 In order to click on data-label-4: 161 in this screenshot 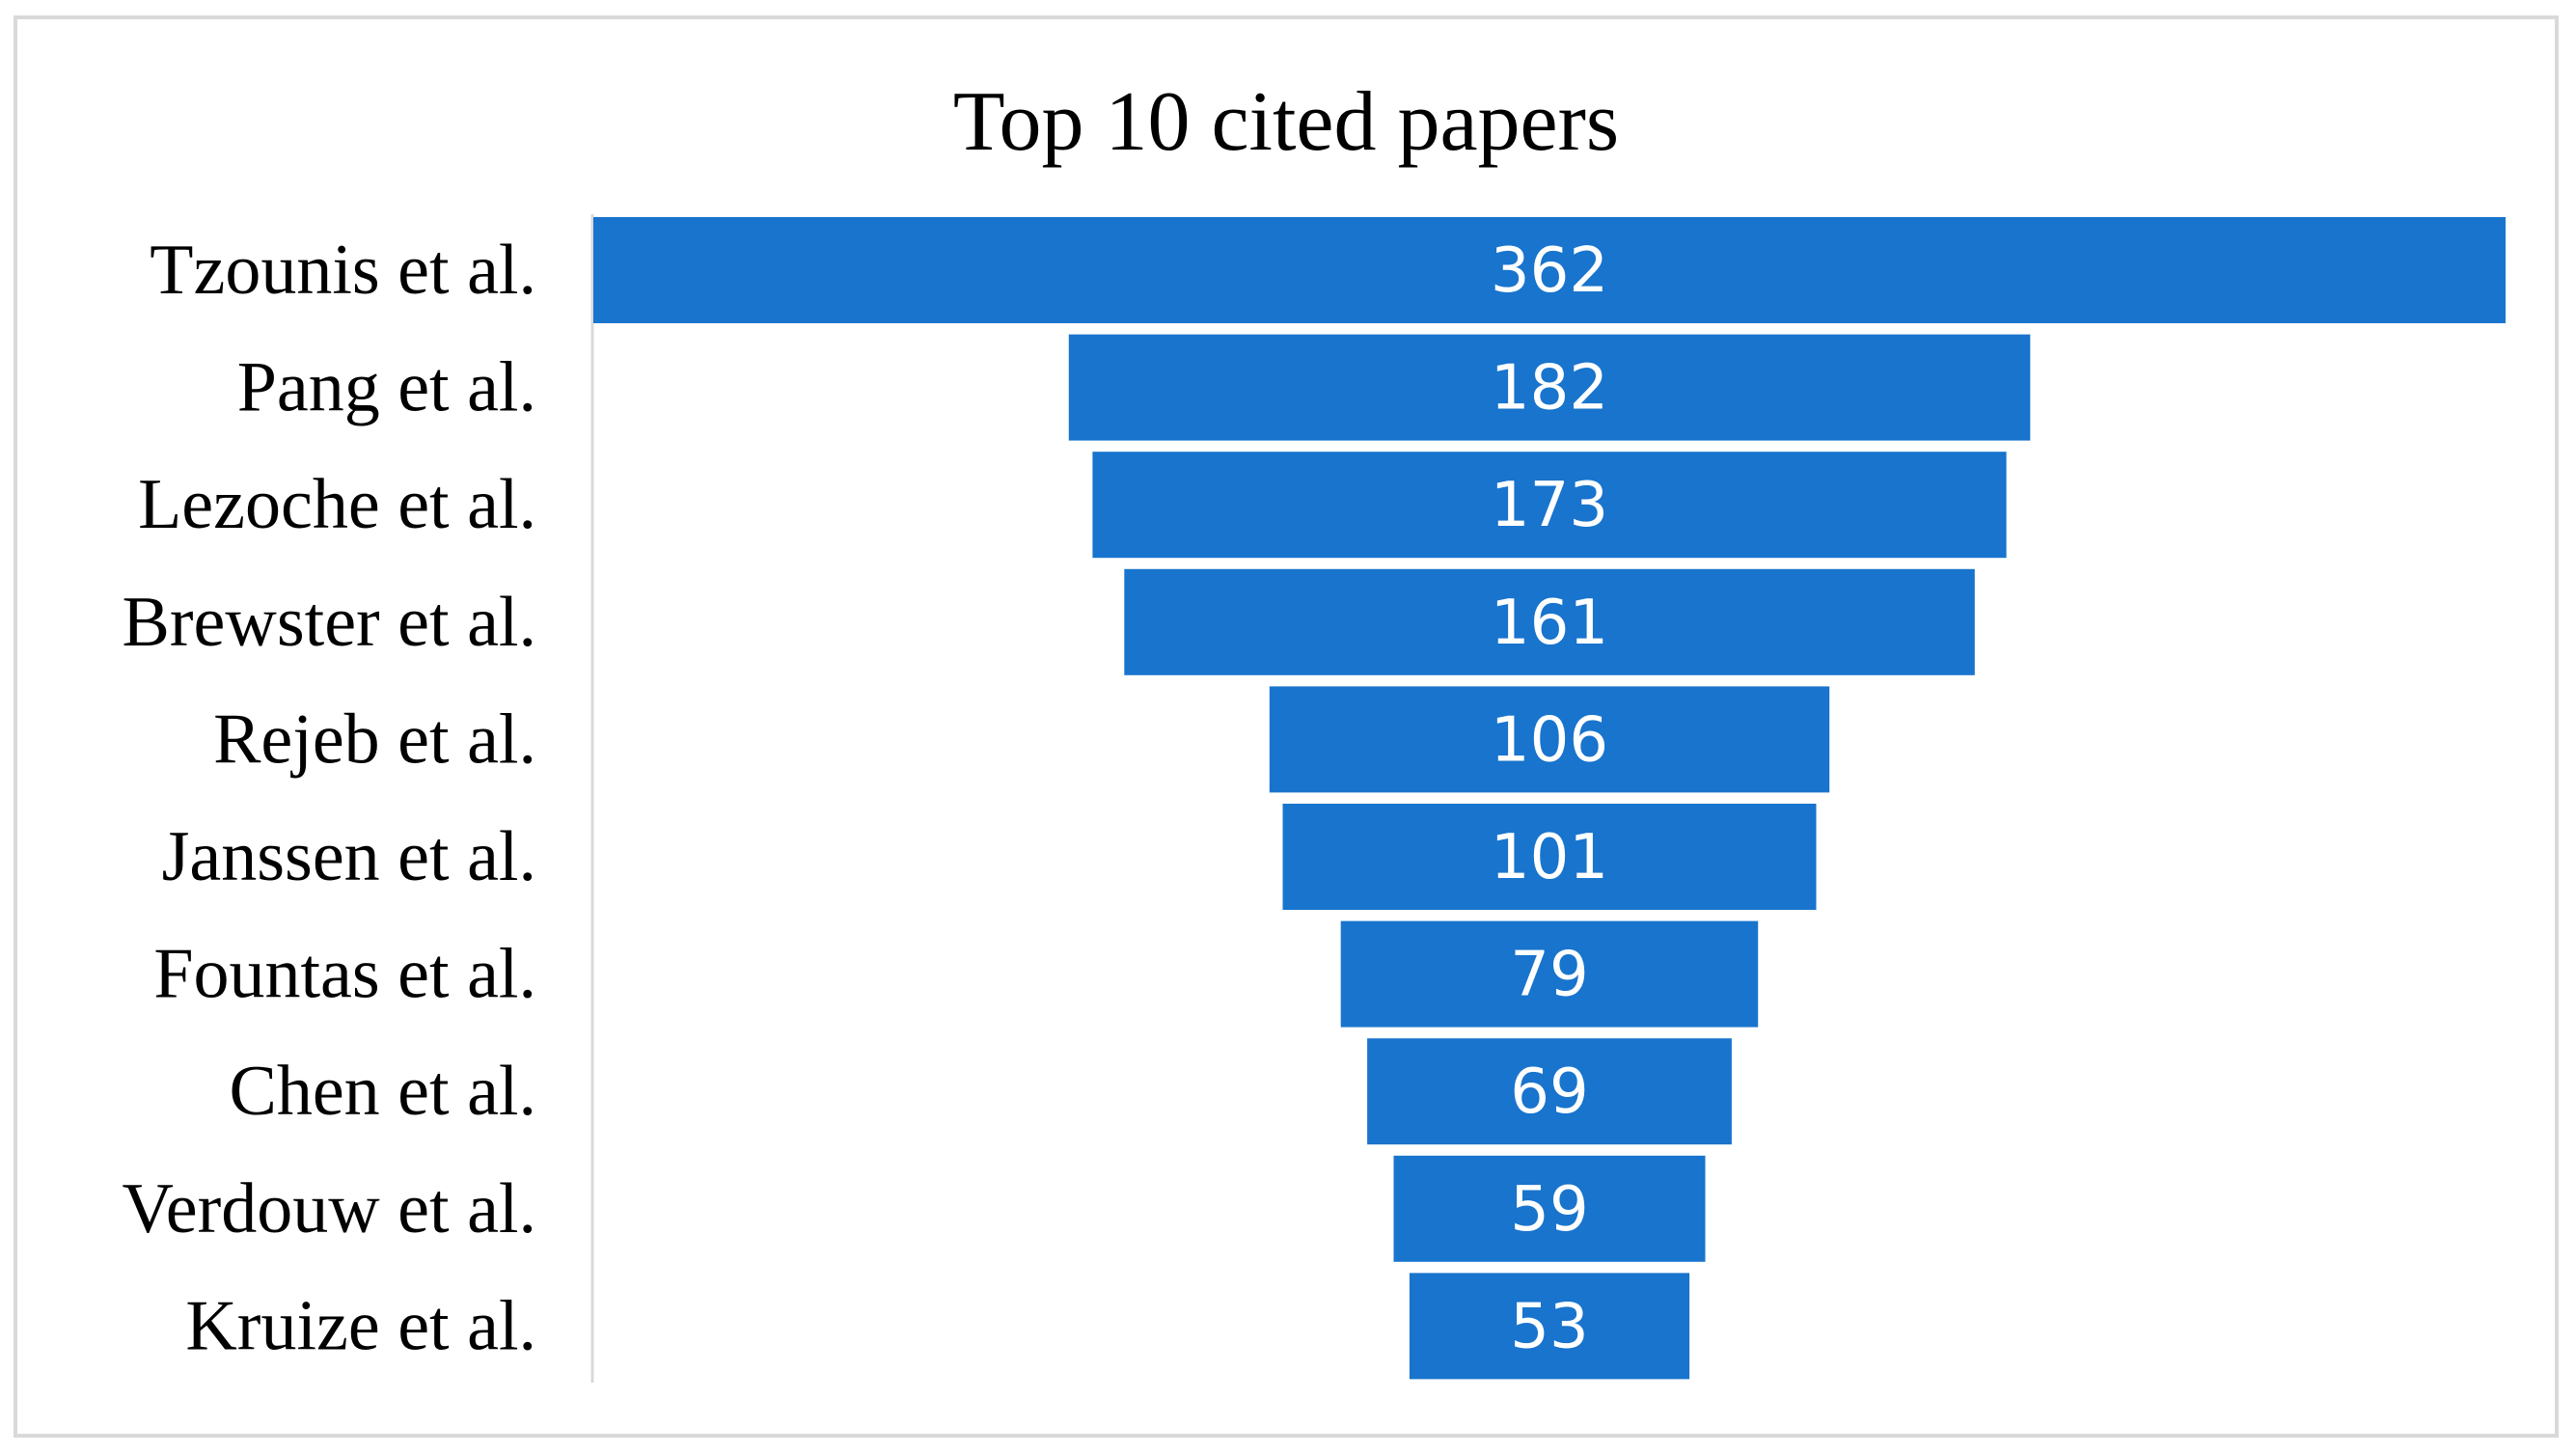, I will do `click(1549, 624)`.